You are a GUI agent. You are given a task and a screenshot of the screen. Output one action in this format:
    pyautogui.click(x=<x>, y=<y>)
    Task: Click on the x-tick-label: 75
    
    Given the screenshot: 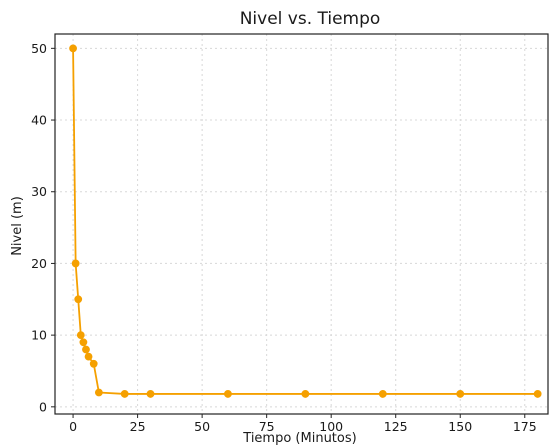 What is the action you would take?
    pyautogui.click(x=267, y=426)
    